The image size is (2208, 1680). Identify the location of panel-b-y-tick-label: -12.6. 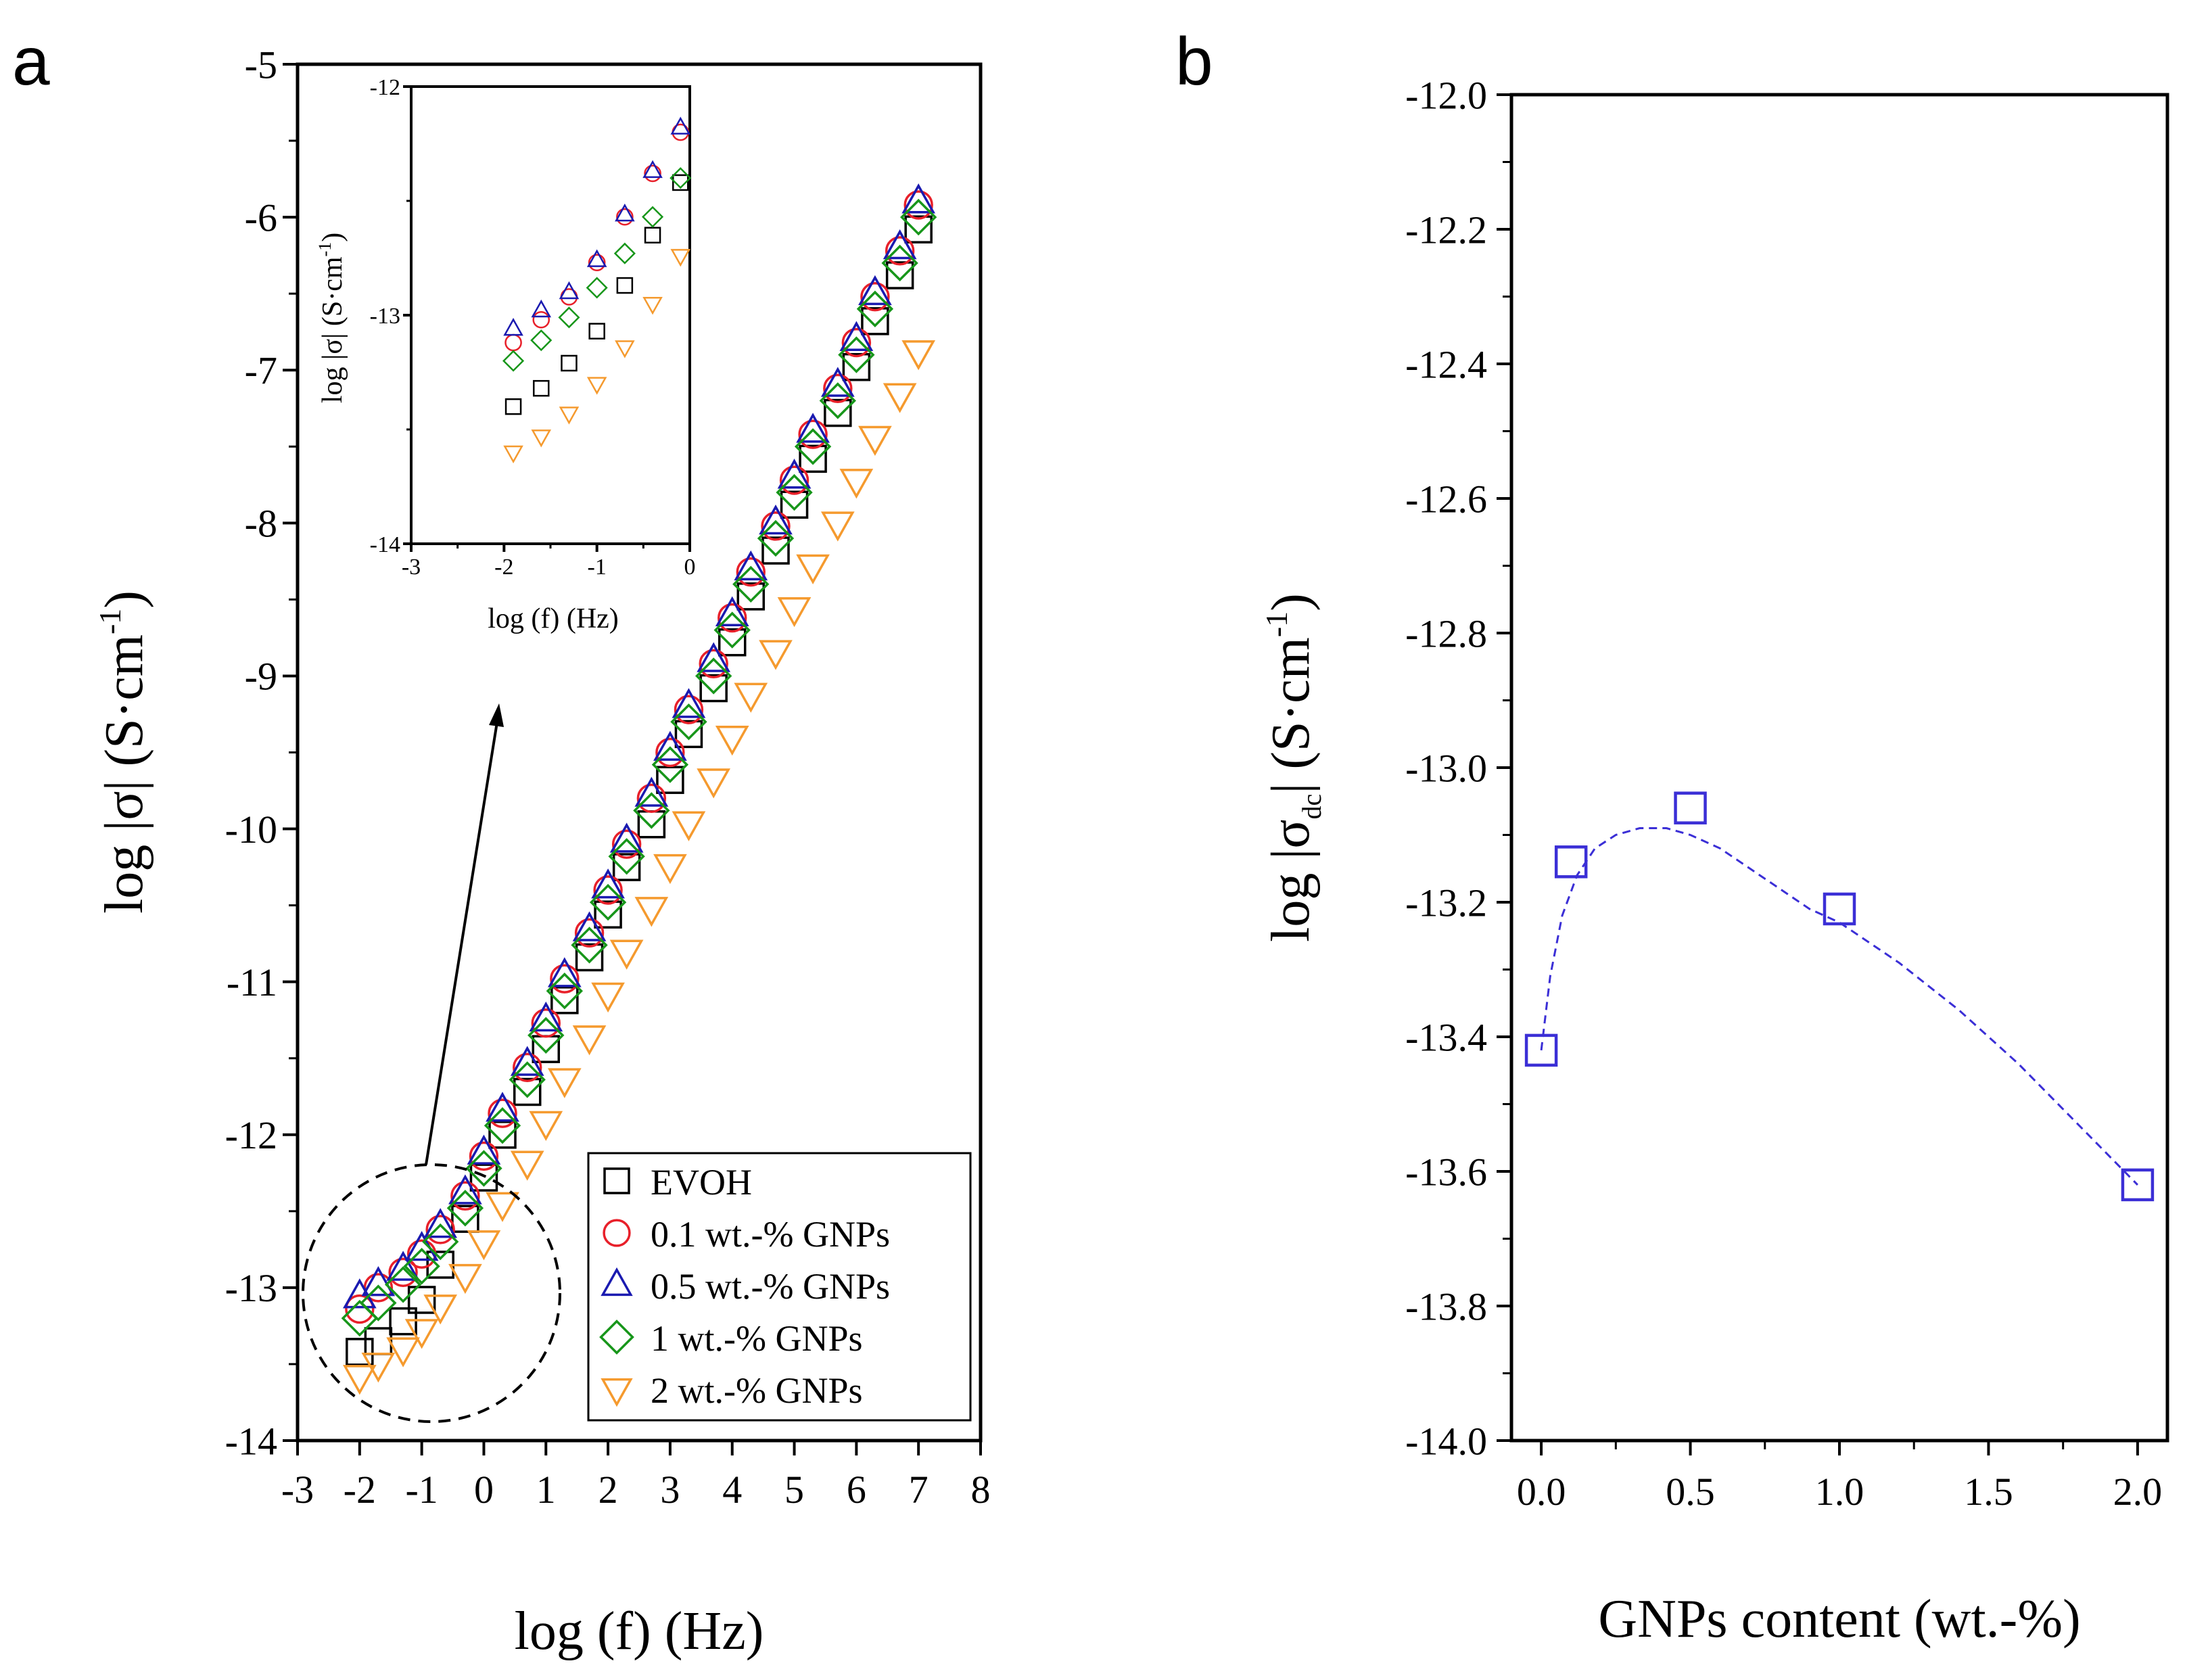
(1446, 499).